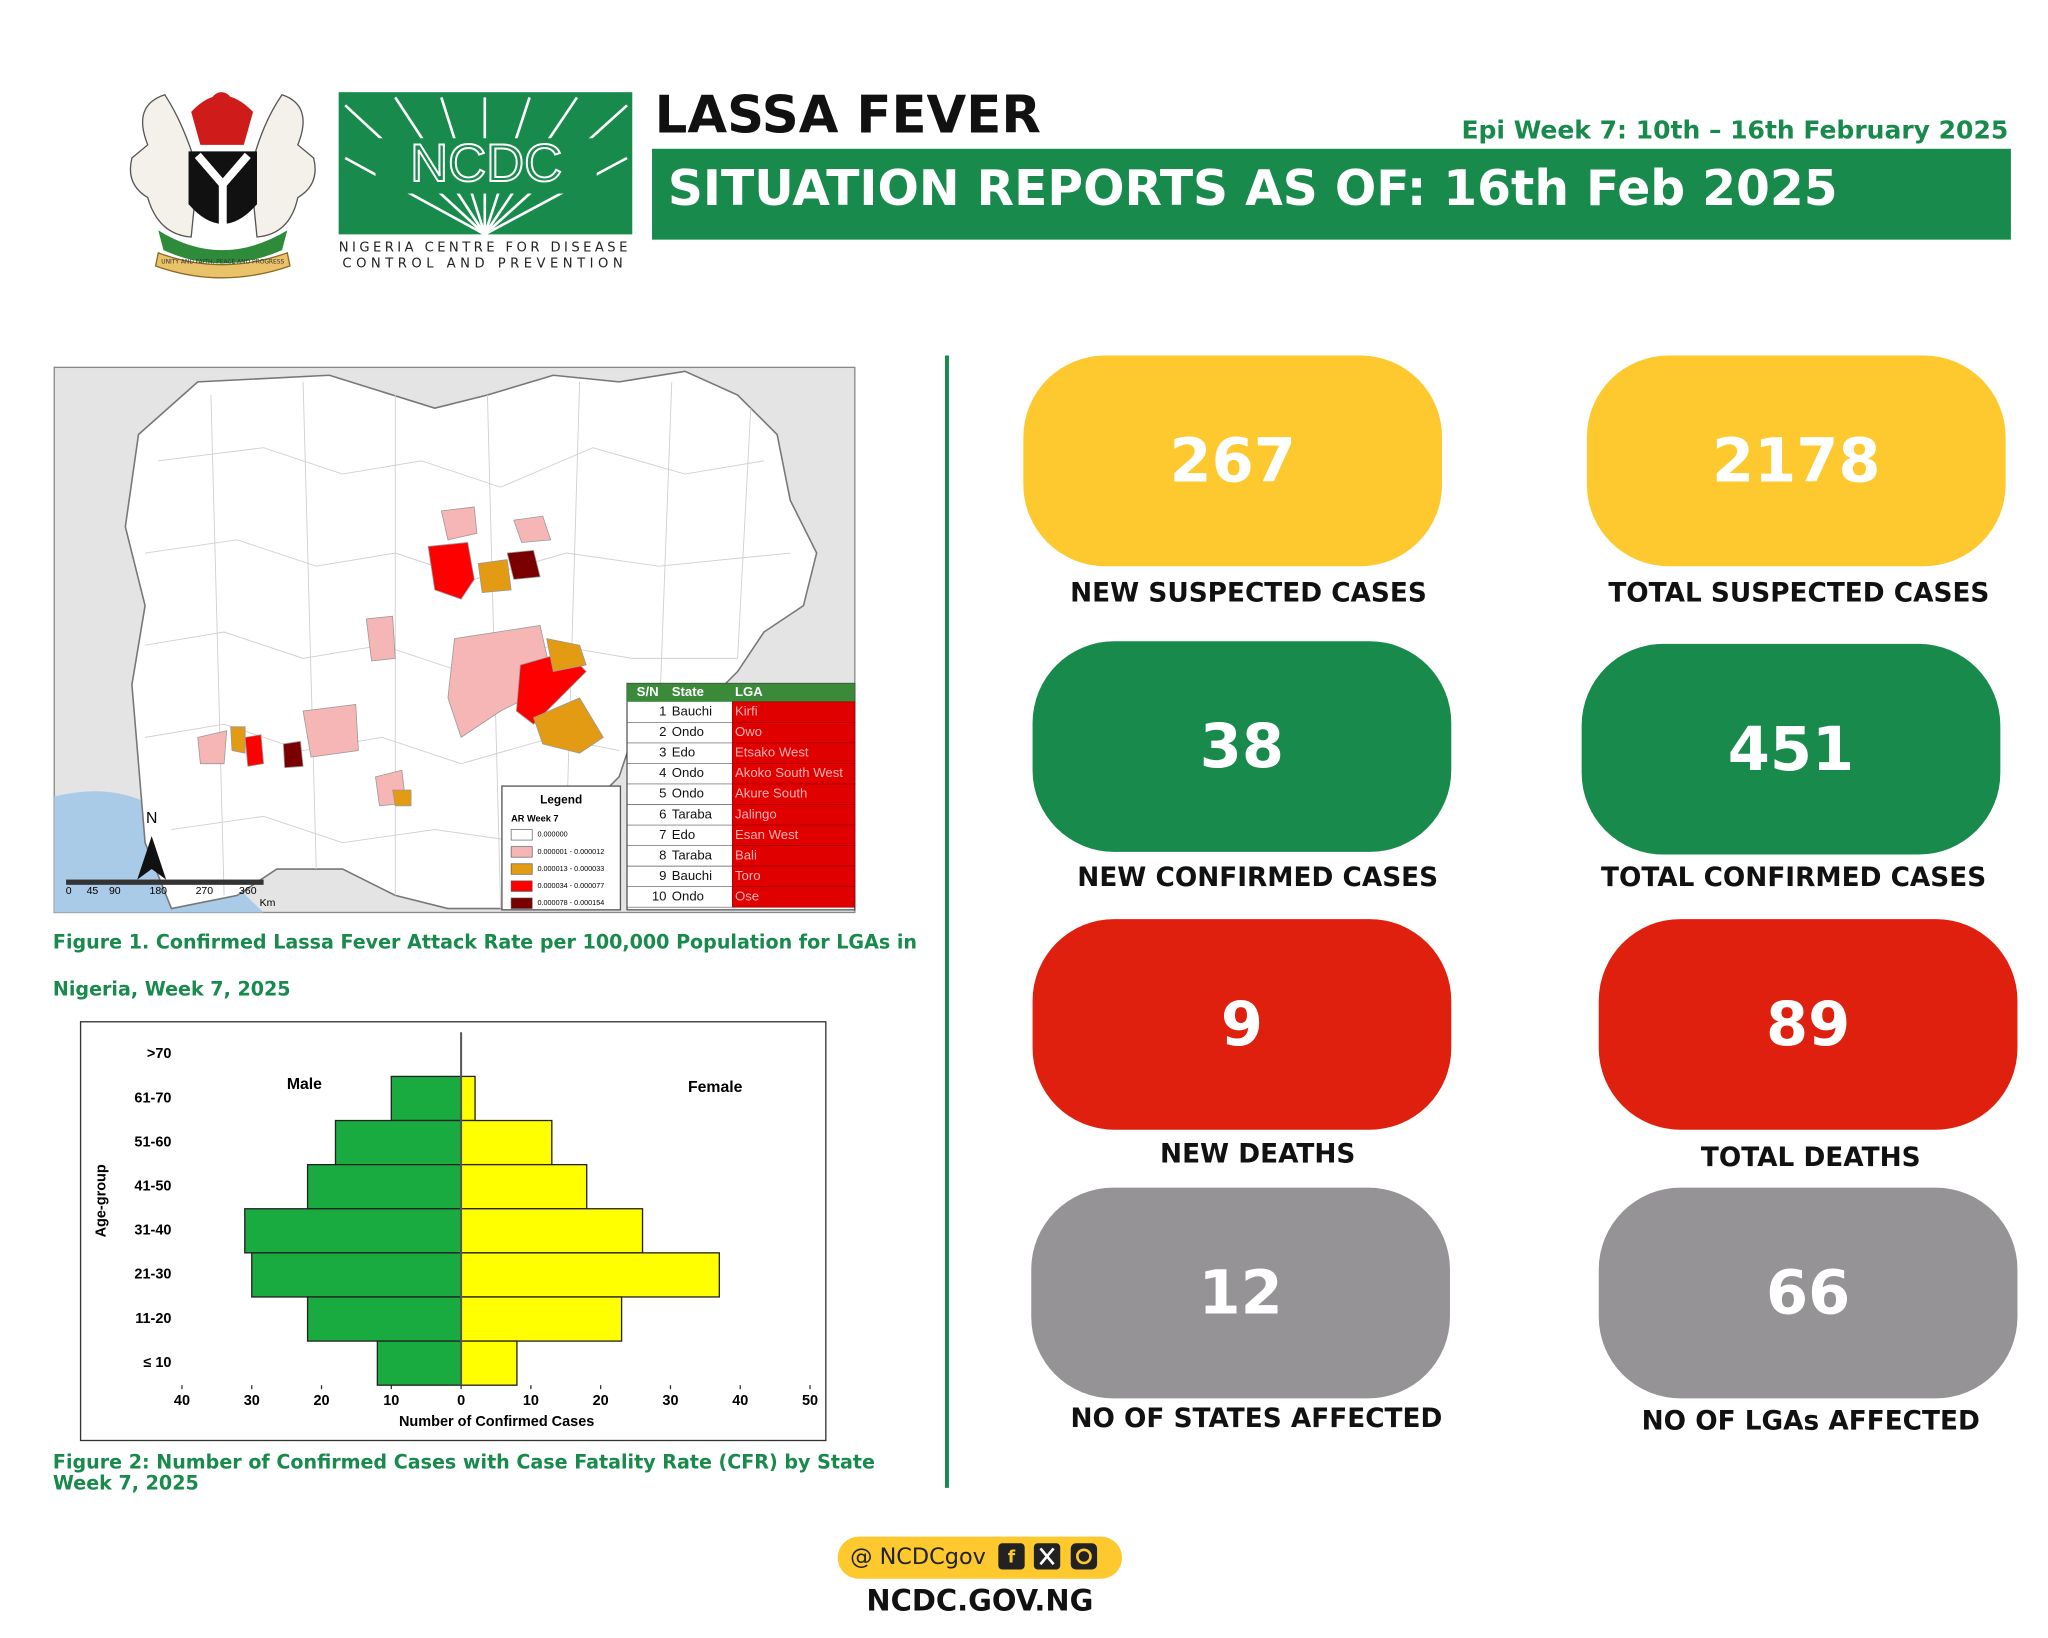 The width and height of the screenshot is (2048, 1638). Describe the element at coordinates (152, 1187) in the screenshot. I see `y-tick-label: 41-50` at that location.